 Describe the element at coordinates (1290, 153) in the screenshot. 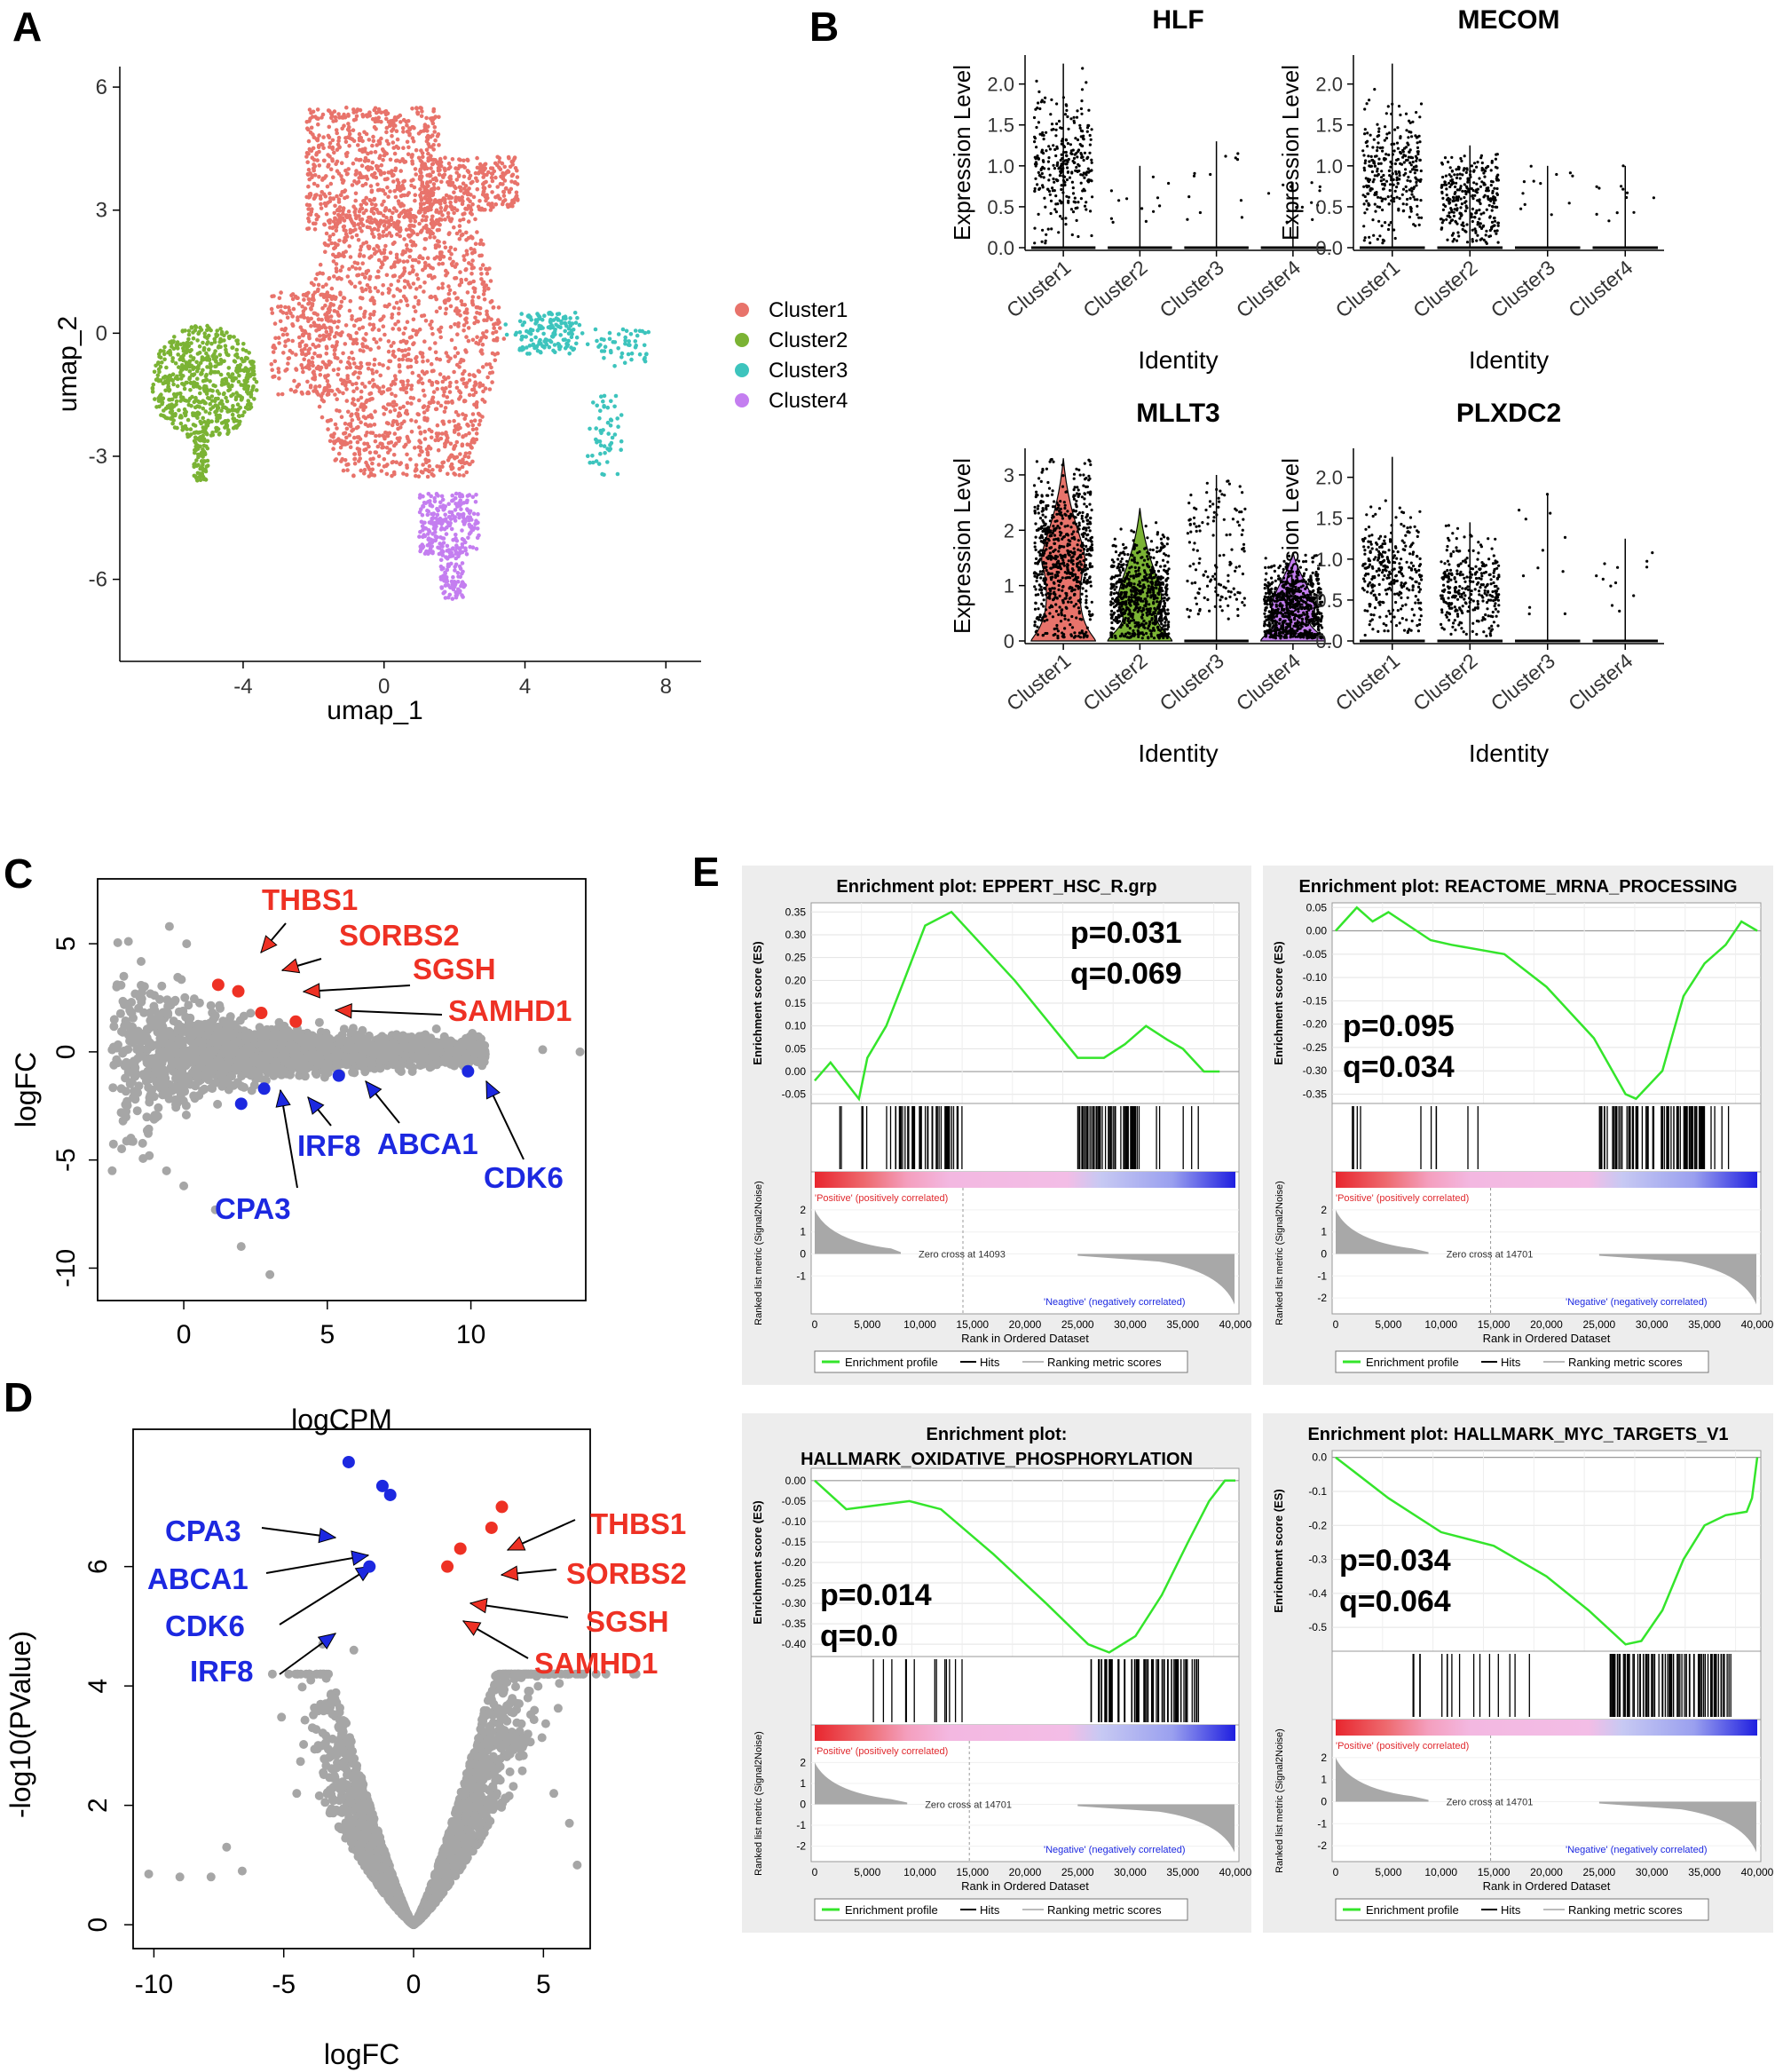

I see `violin-y-axis-title: Expression Level` at that location.